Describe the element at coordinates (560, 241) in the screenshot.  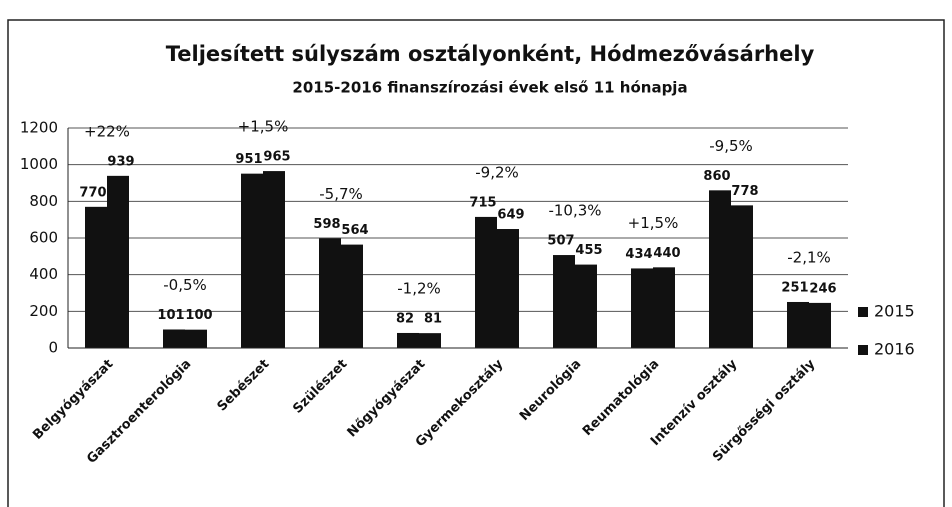
I see `value-label: 507` at that location.